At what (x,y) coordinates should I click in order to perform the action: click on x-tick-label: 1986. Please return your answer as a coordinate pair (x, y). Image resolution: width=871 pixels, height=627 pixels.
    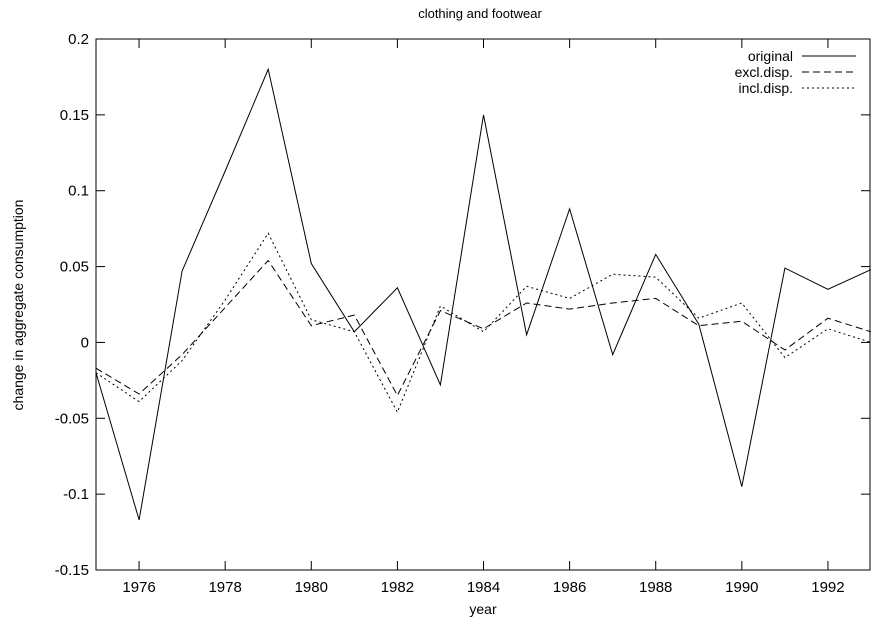
    Looking at the image, I should click on (569, 587).